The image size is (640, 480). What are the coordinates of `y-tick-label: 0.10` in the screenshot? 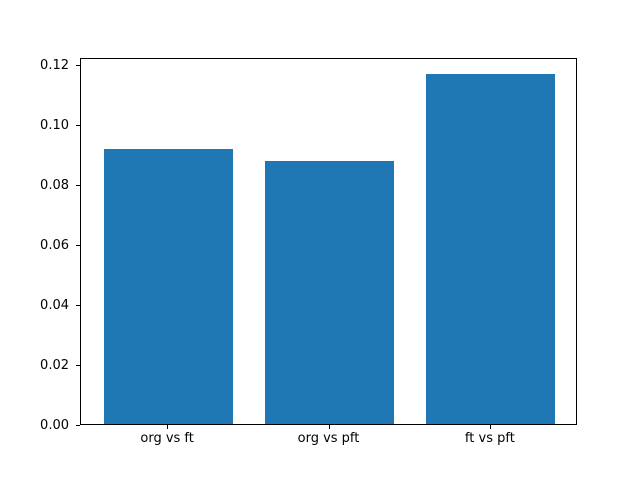 It's located at (54, 125).